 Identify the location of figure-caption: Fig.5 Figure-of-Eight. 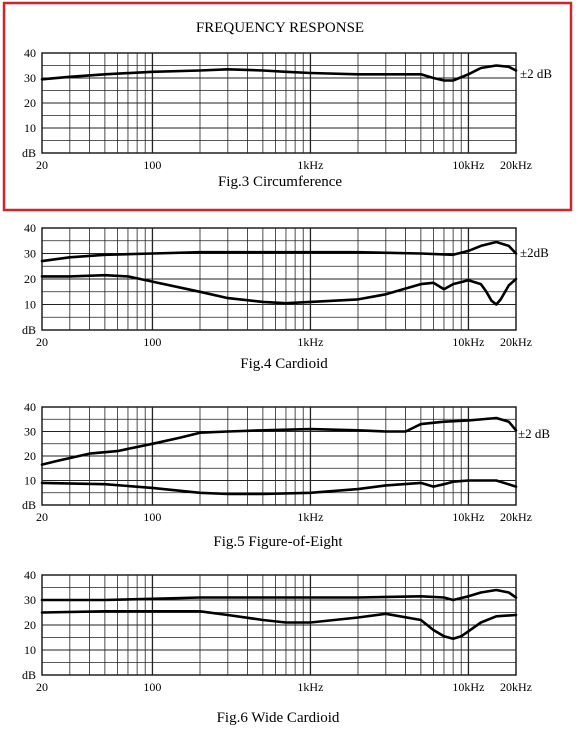
(278, 542).